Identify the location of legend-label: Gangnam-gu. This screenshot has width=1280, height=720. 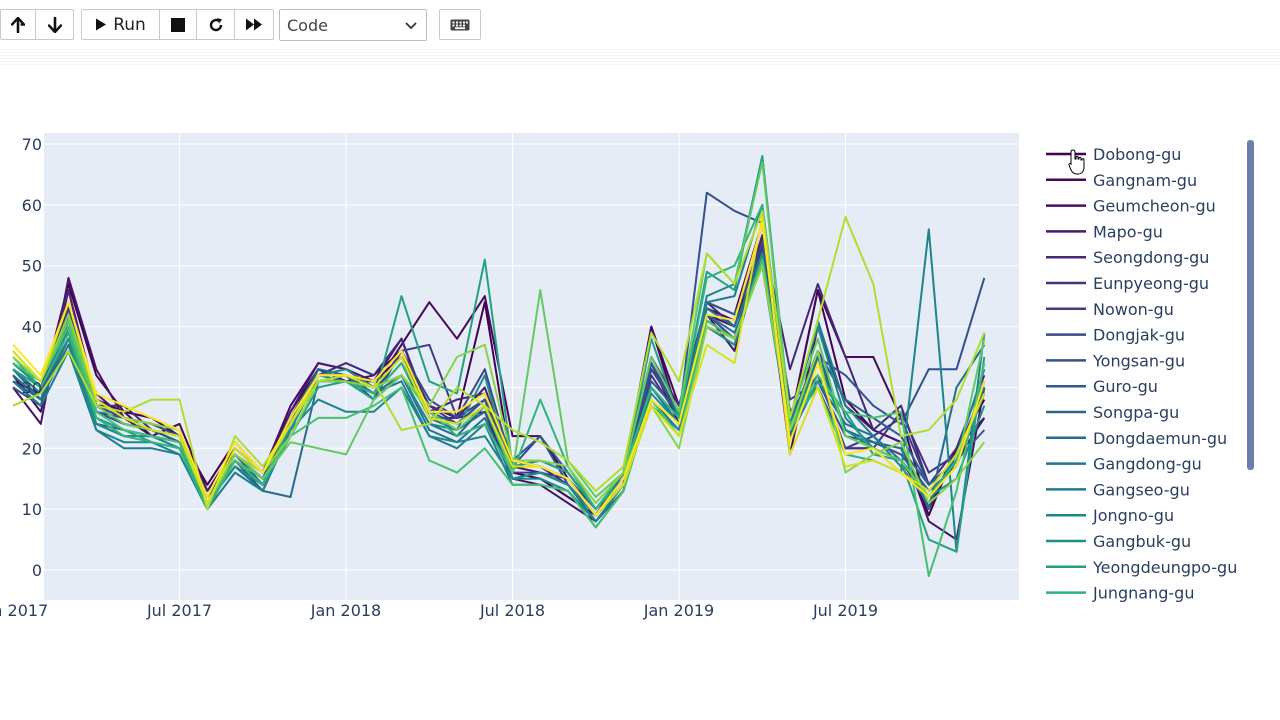
(1145, 180).